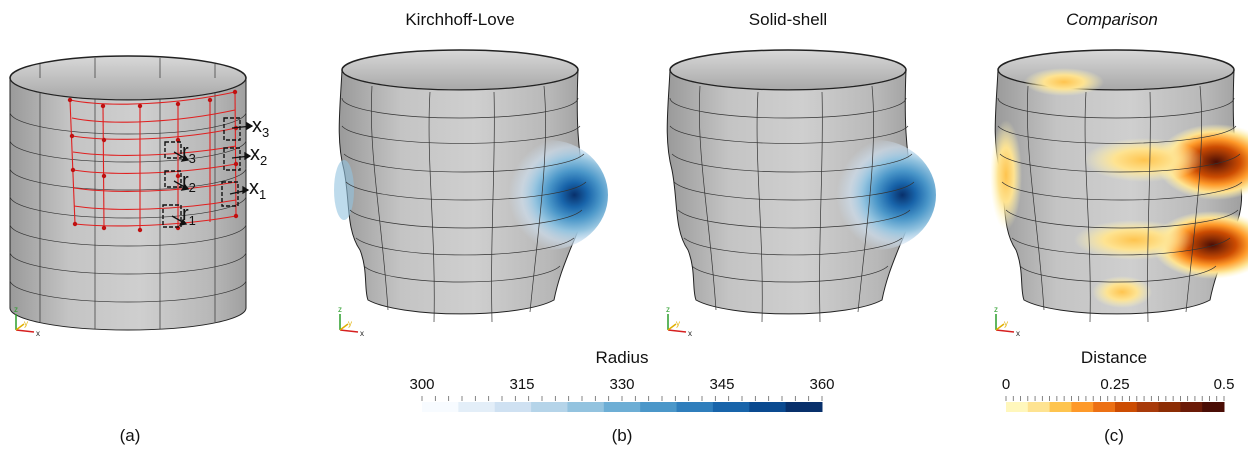  Describe the element at coordinates (1006, 384) in the screenshot. I see `colorbar-distance-tick-label: 0` at that location.